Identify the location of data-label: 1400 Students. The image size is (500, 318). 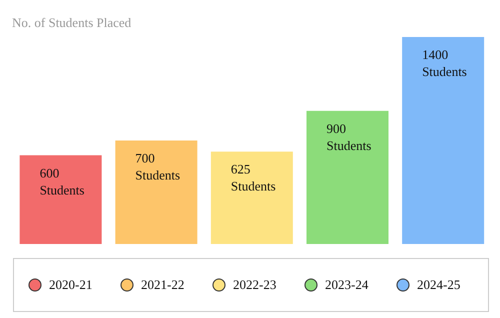
(444, 63).